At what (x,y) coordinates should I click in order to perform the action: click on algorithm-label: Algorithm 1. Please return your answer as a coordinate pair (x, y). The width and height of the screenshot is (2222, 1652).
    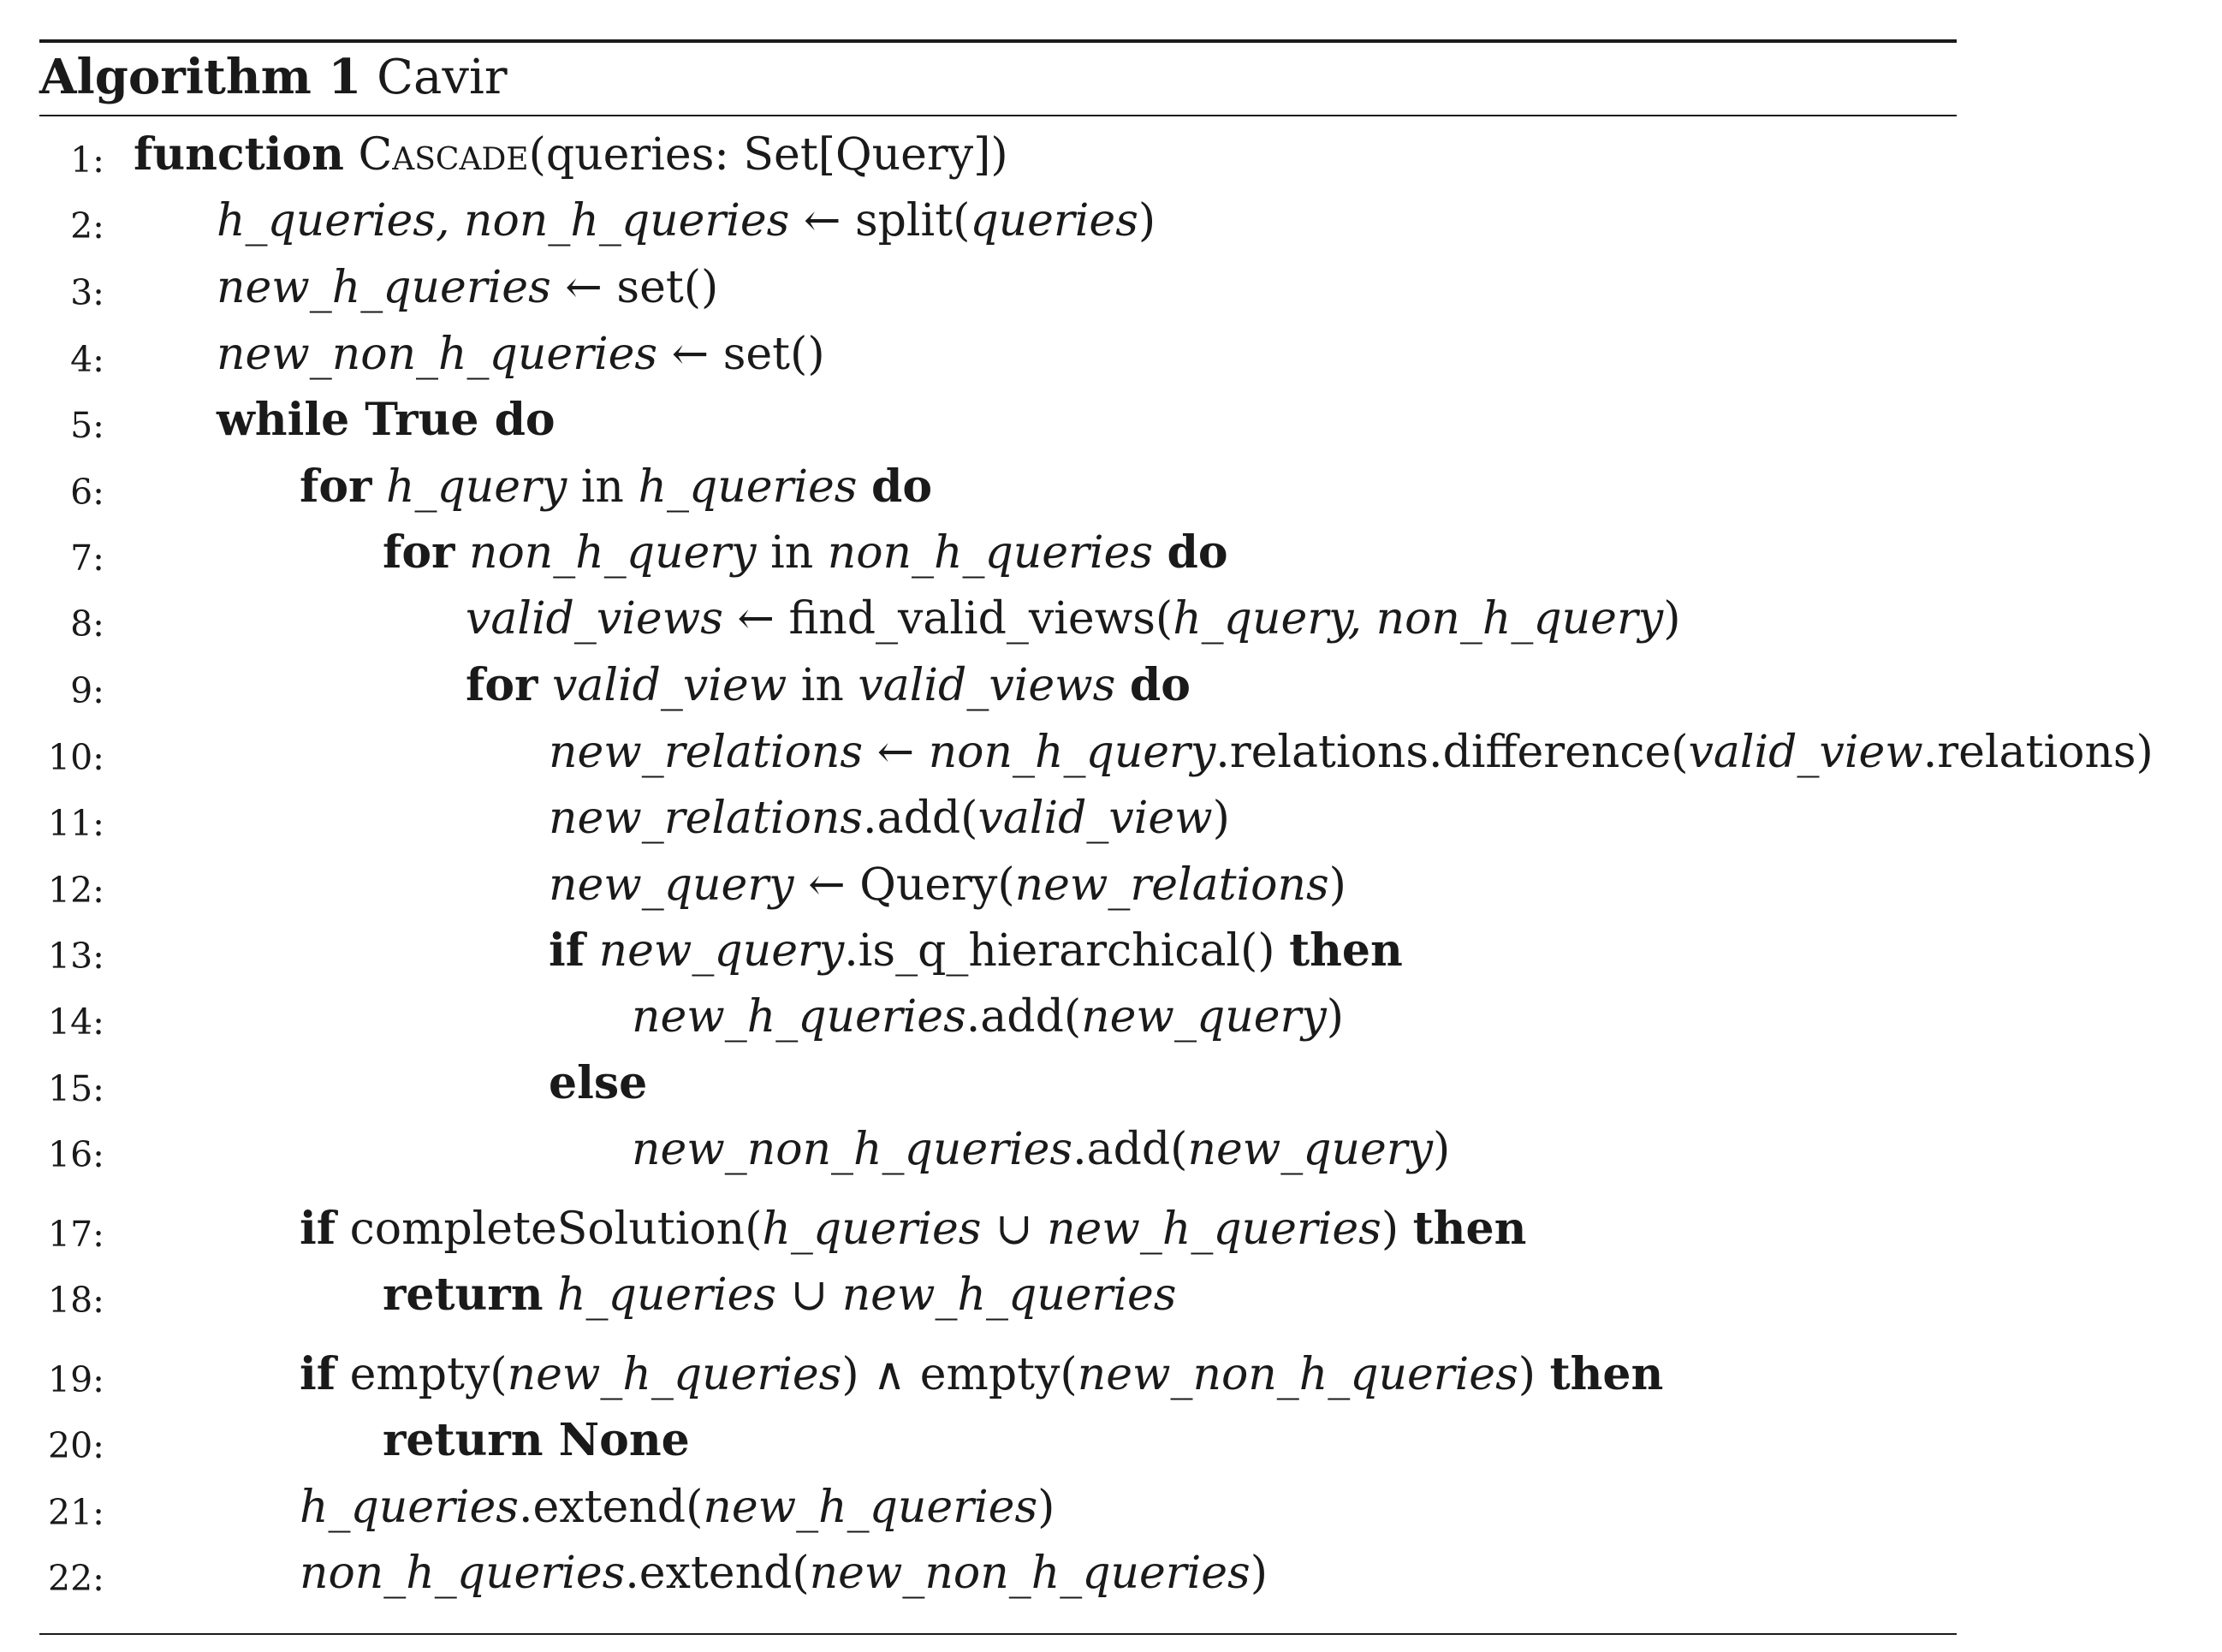
    Looking at the image, I should click on (200, 77).